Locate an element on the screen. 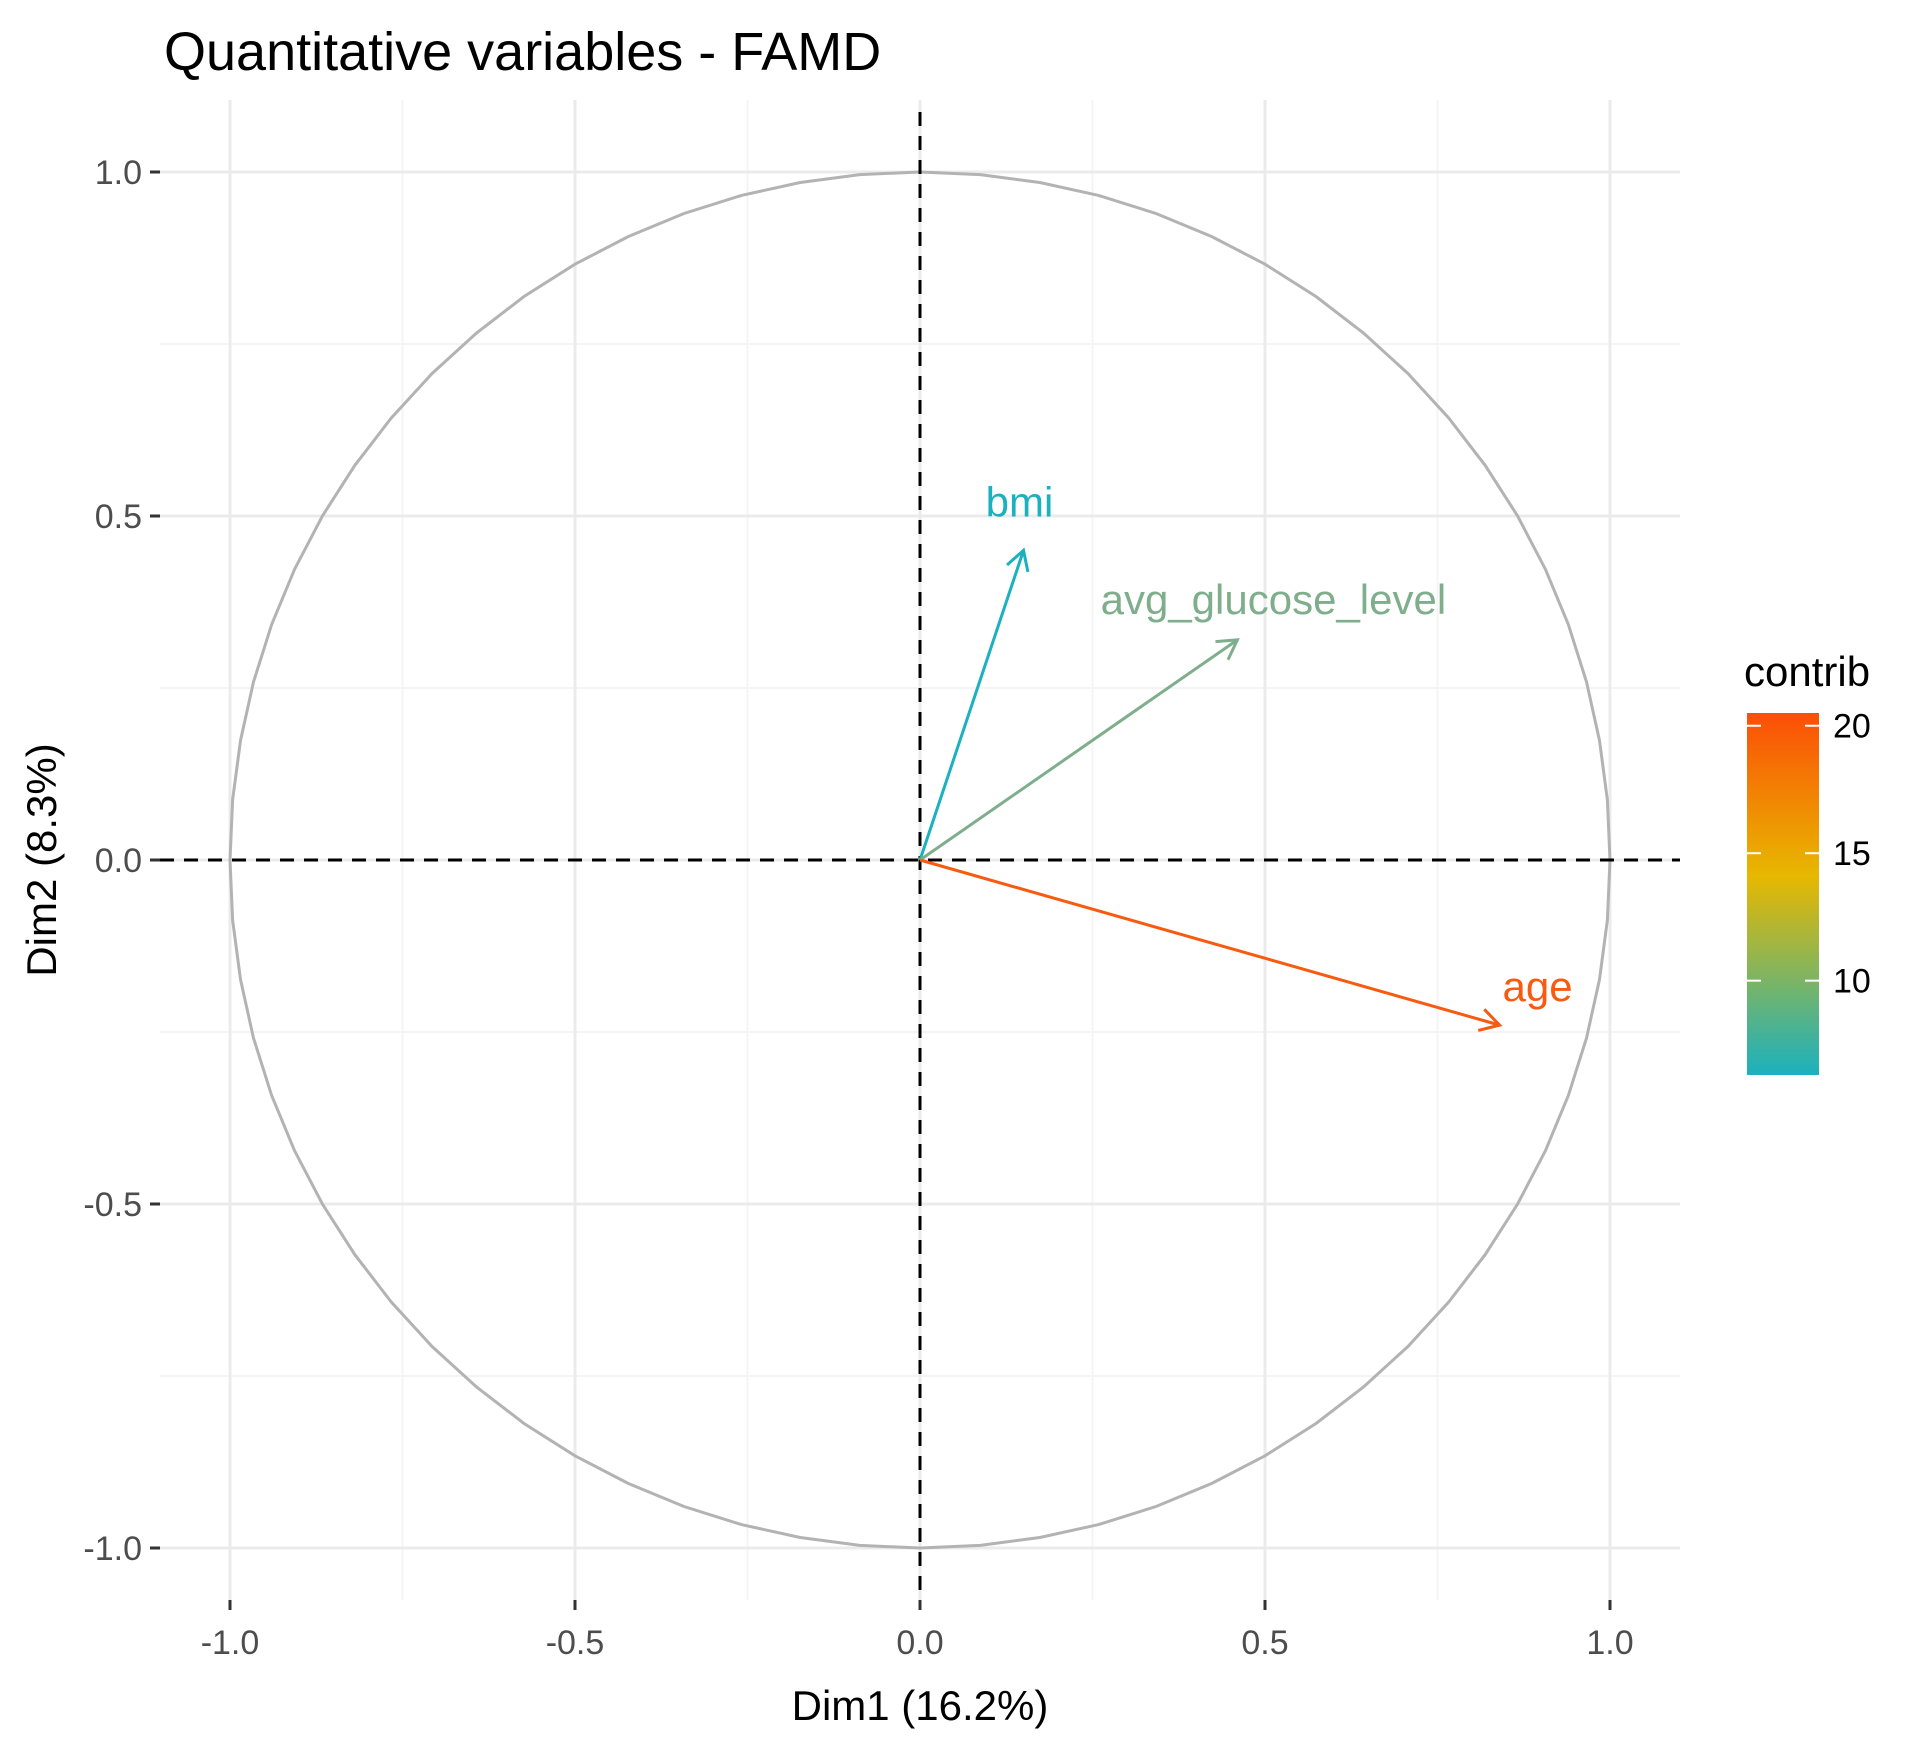 This screenshot has height=1740, width=1912. y-tick-label: 1.0 is located at coordinates (118, 173).